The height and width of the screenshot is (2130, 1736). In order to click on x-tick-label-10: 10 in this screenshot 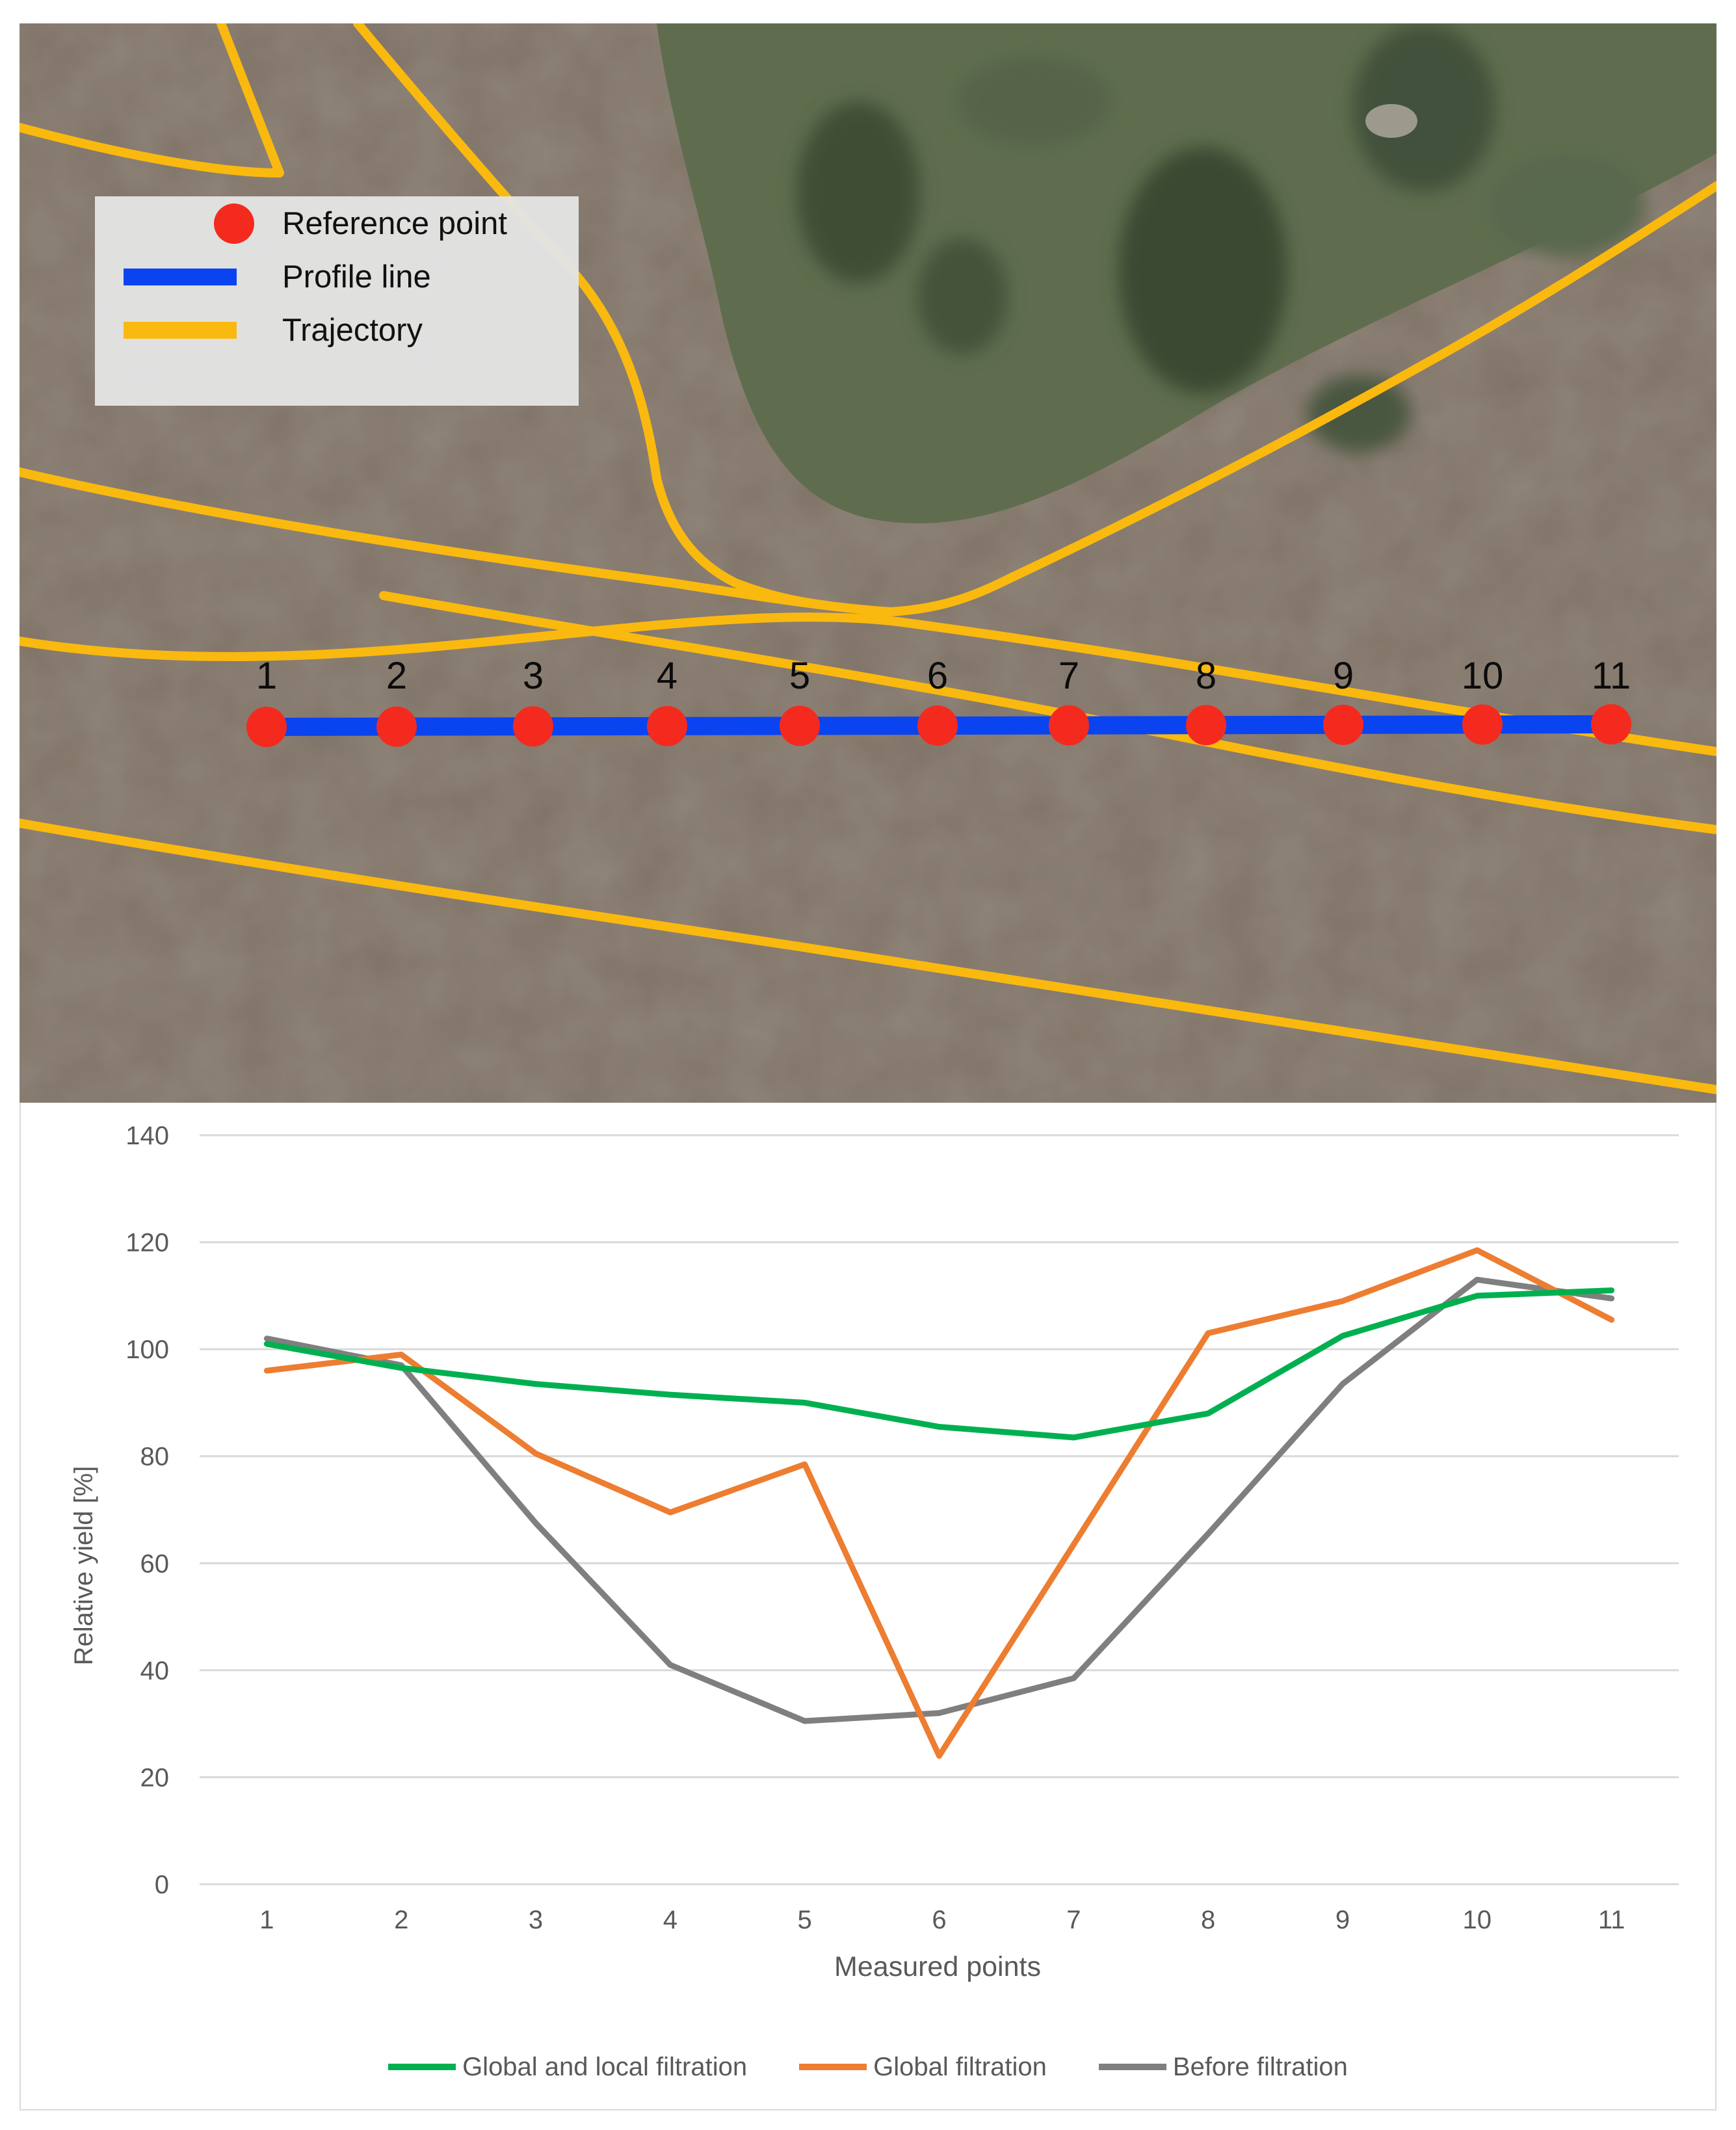, I will do `click(1477, 1920)`.